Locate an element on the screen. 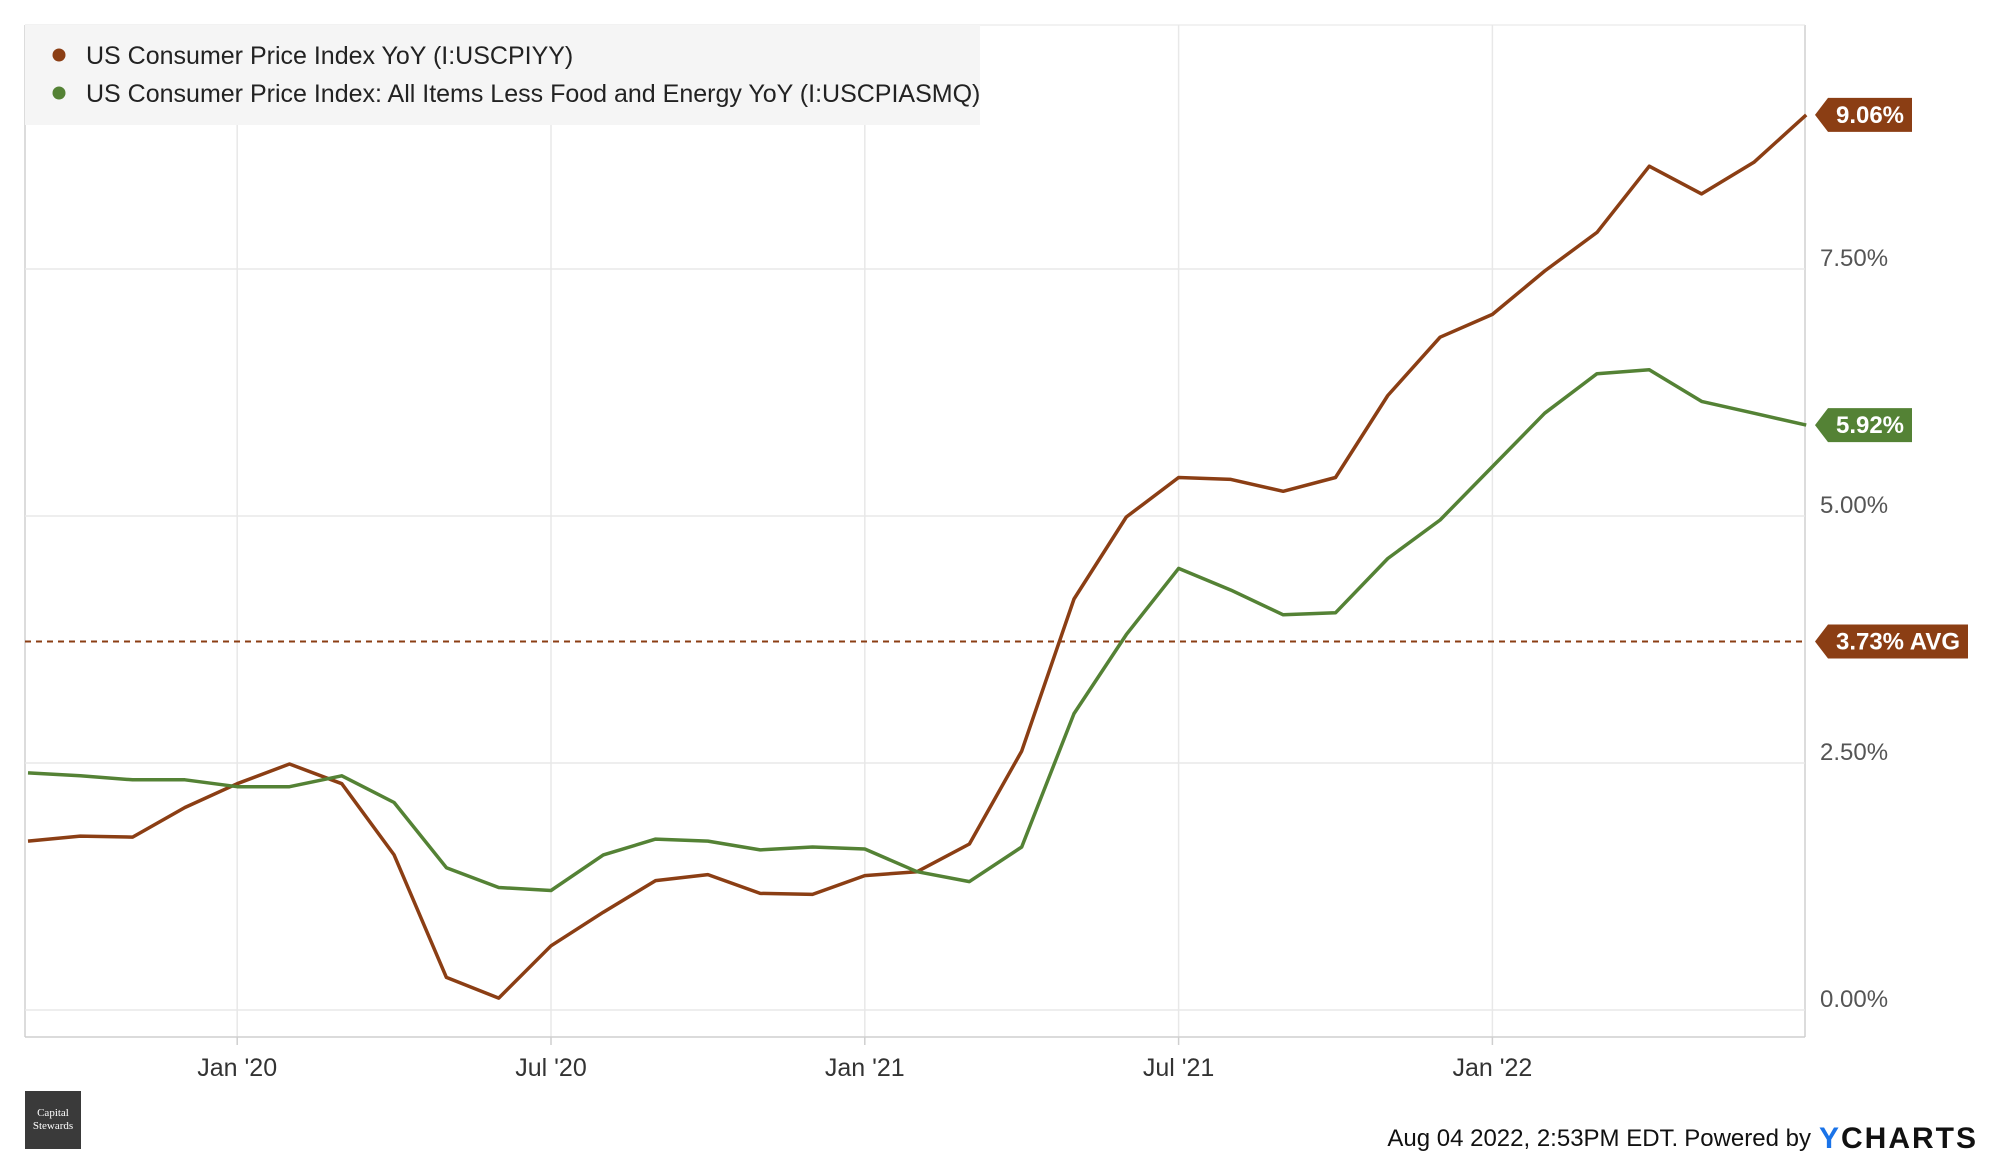 Image resolution: width=2000 pixels, height=1167 pixels. average-value-flag-label: 3.73% AVG is located at coordinates (1898, 641).